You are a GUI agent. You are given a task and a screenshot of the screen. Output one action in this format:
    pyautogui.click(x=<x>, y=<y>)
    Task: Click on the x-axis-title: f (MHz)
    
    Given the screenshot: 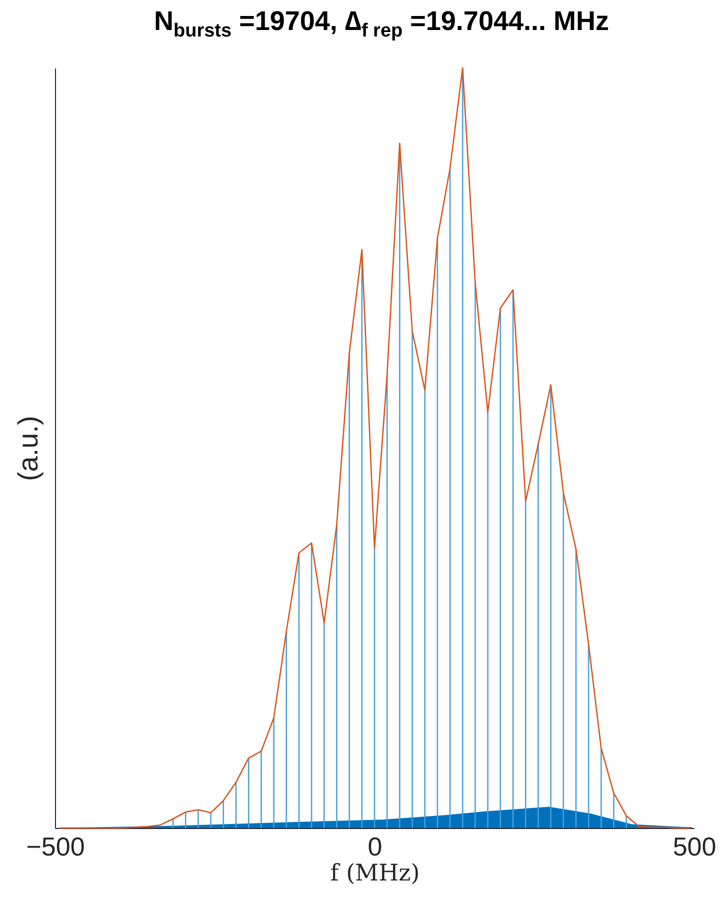 What is the action you would take?
    pyautogui.click(x=375, y=873)
    